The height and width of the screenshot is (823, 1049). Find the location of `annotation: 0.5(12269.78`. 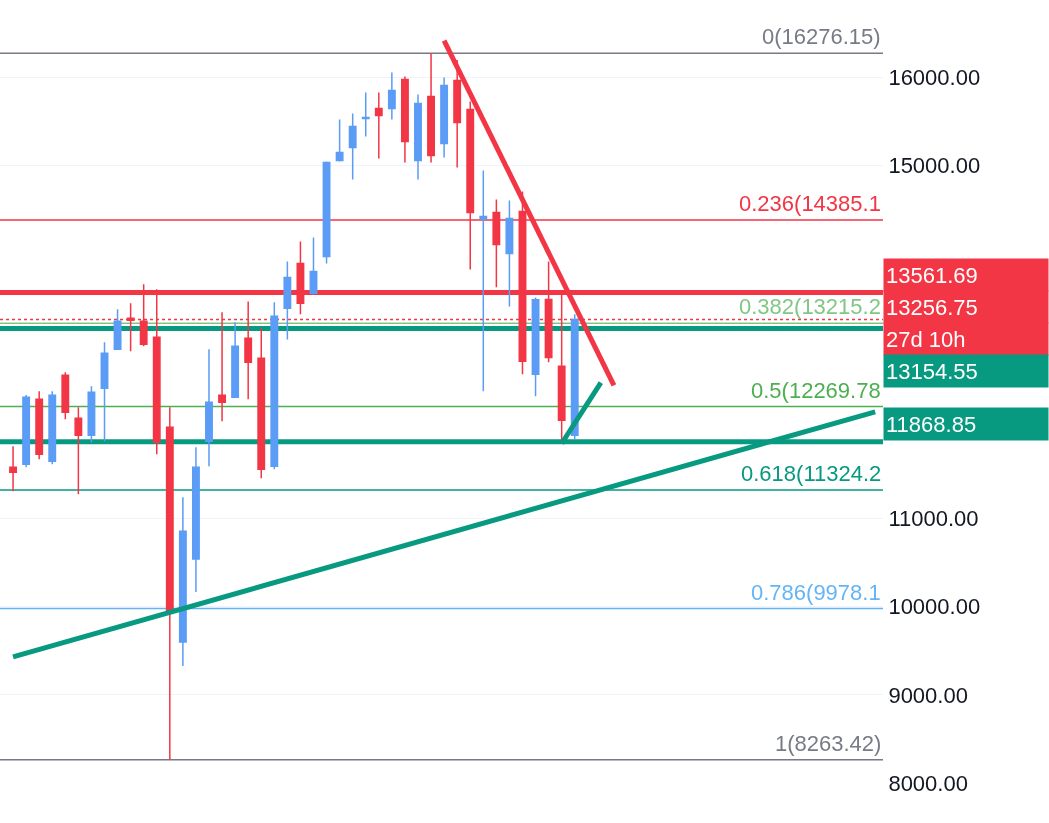

annotation: 0.5(12269.78 is located at coordinates (816, 390).